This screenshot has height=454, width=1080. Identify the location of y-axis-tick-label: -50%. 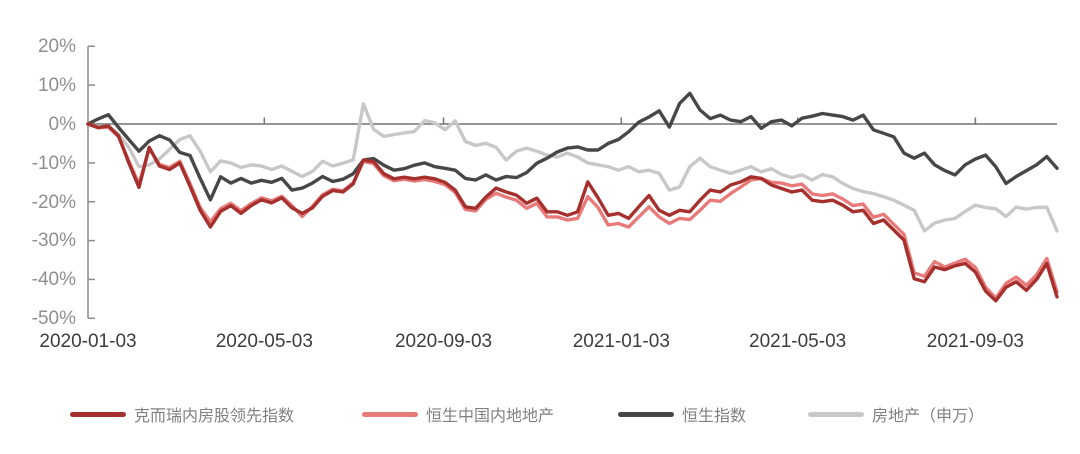
(54, 318).